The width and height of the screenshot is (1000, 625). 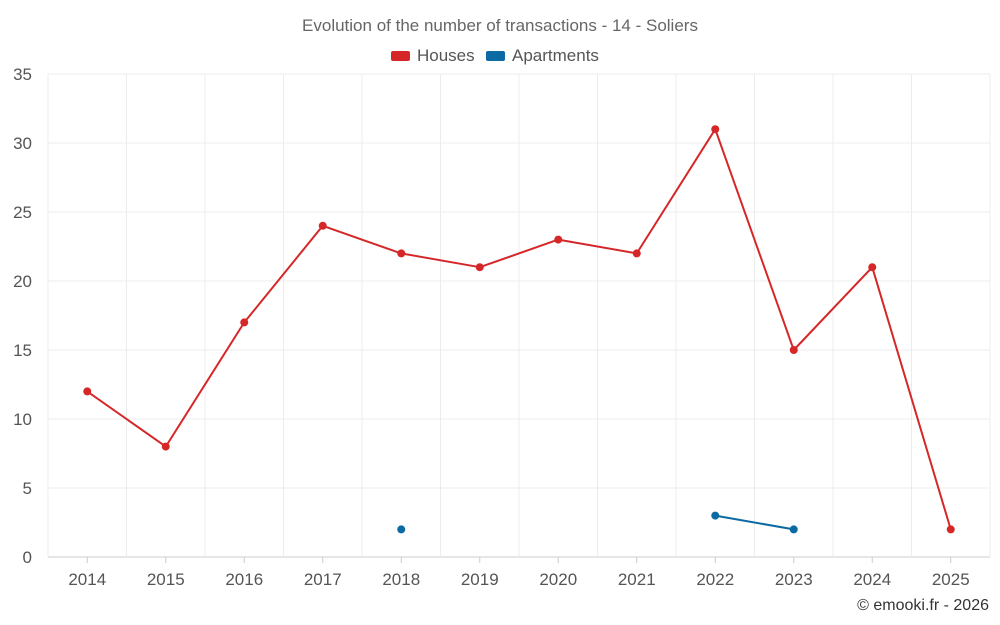 I want to click on data-point-houses-2014, so click(x=87, y=391).